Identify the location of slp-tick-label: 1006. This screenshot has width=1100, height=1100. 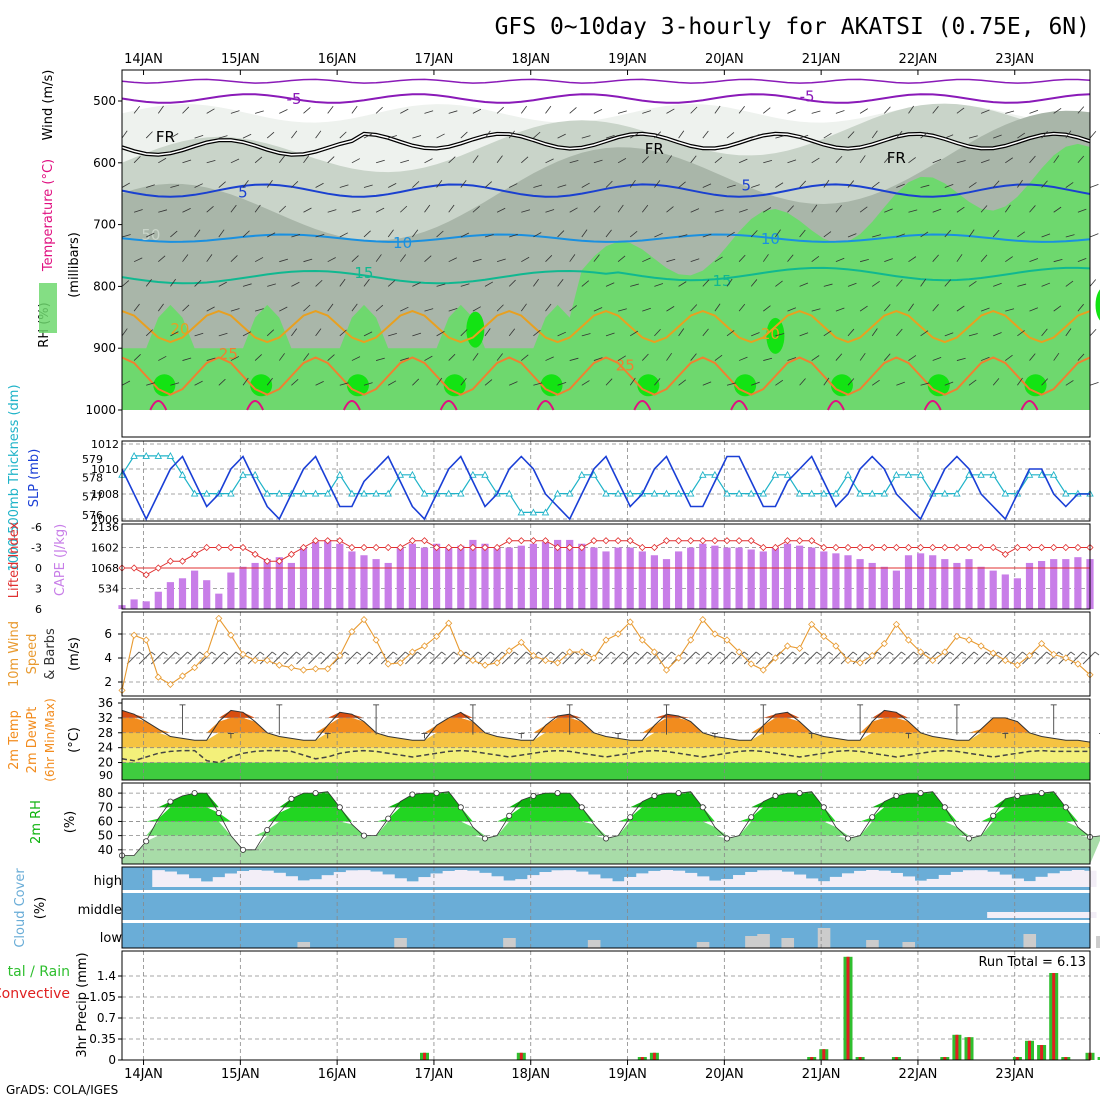
(105, 519).